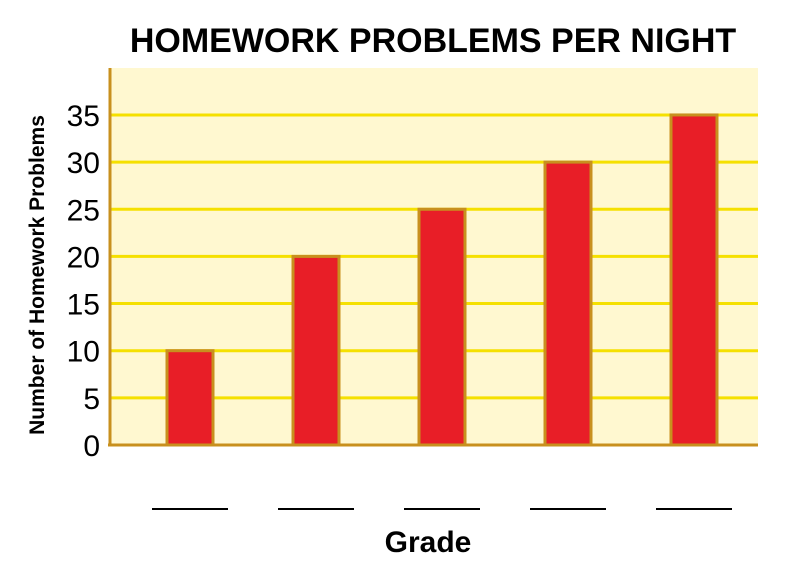 This screenshot has height=583, width=800. Describe the element at coordinates (83, 352) in the screenshot. I see `y-tick-label: 10` at that location.